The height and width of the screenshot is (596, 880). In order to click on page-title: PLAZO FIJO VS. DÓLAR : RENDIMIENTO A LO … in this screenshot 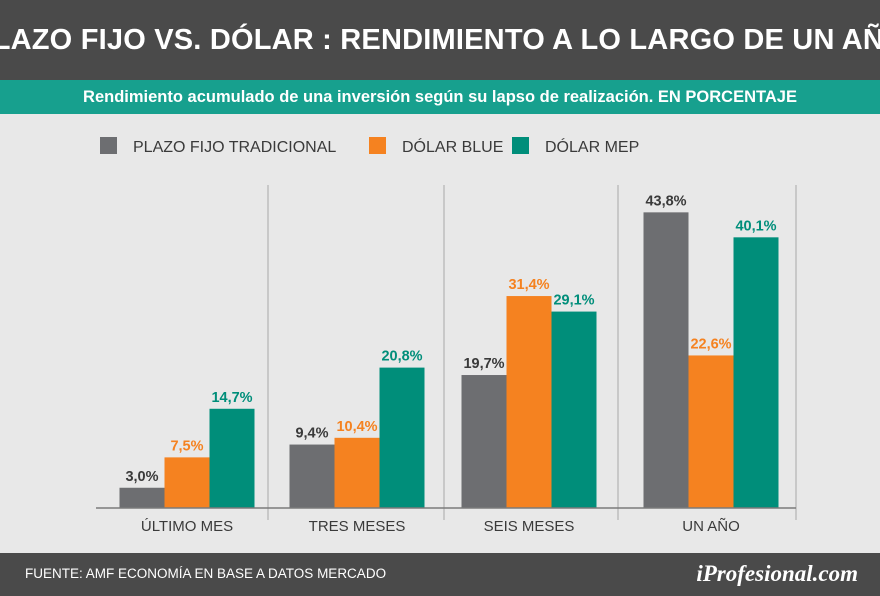, I will do `click(440, 39)`.